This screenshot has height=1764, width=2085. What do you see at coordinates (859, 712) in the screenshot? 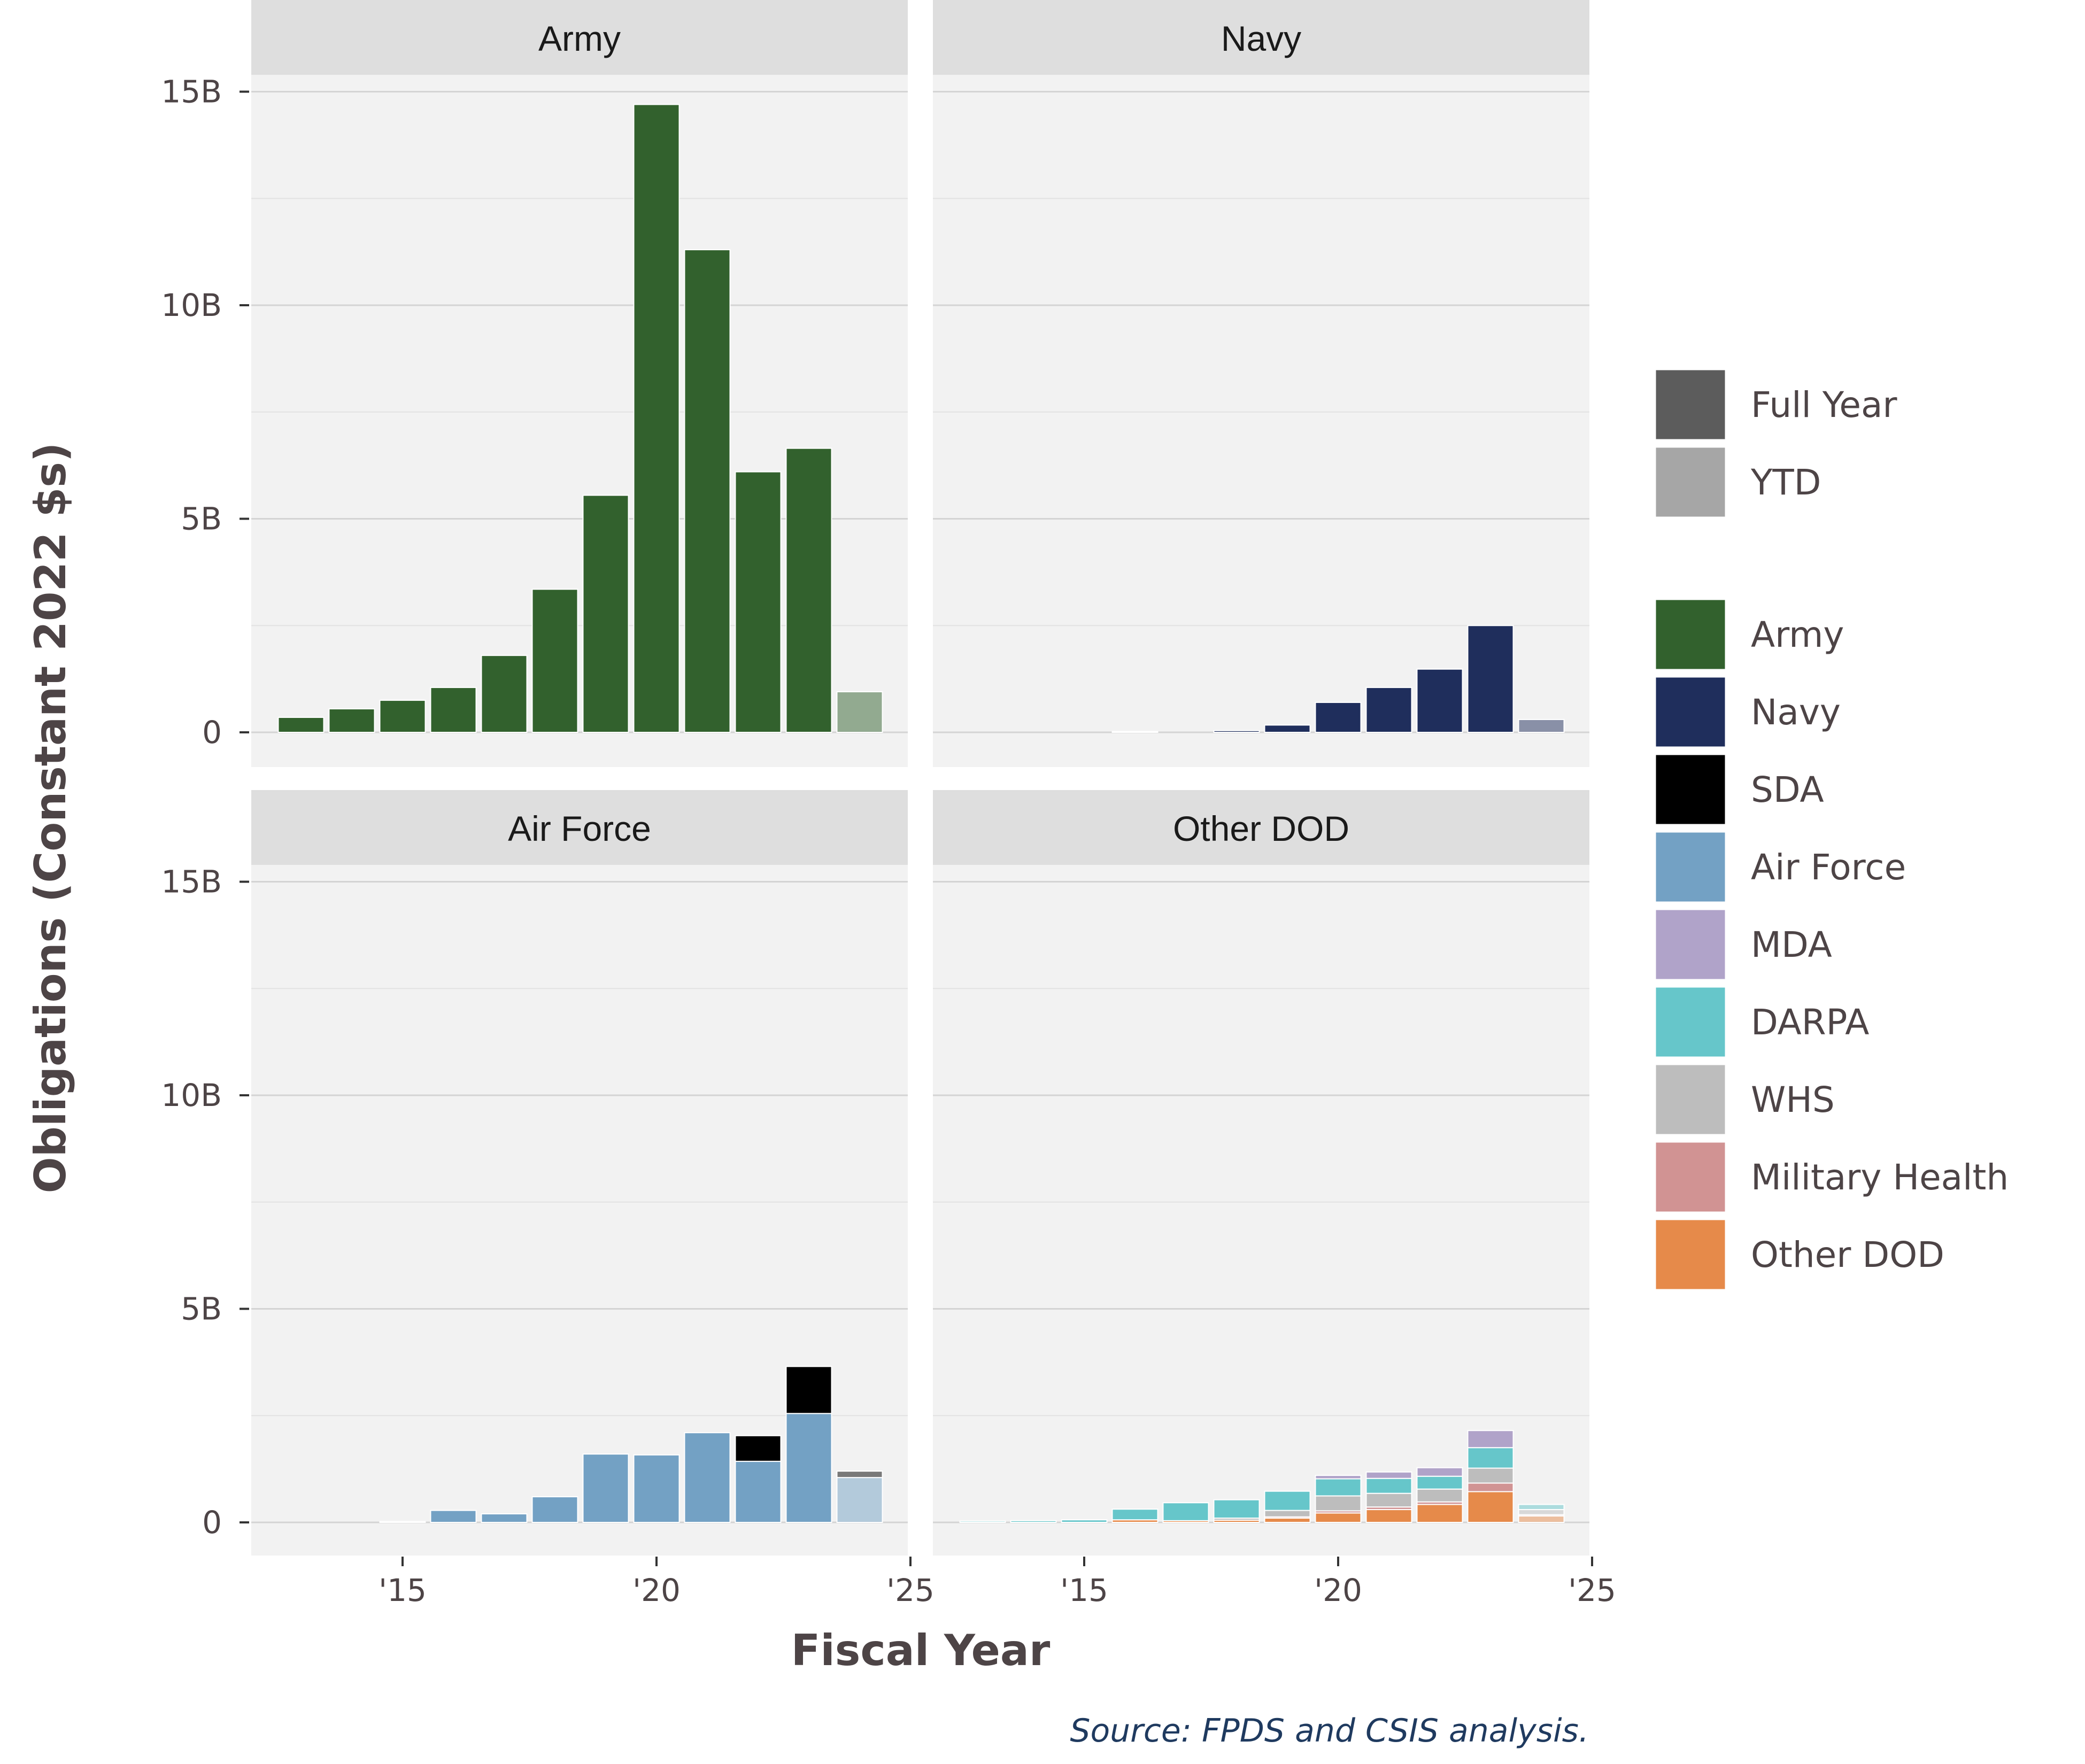
I see `bar-army-army-2024` at bounding box center [859, 712].